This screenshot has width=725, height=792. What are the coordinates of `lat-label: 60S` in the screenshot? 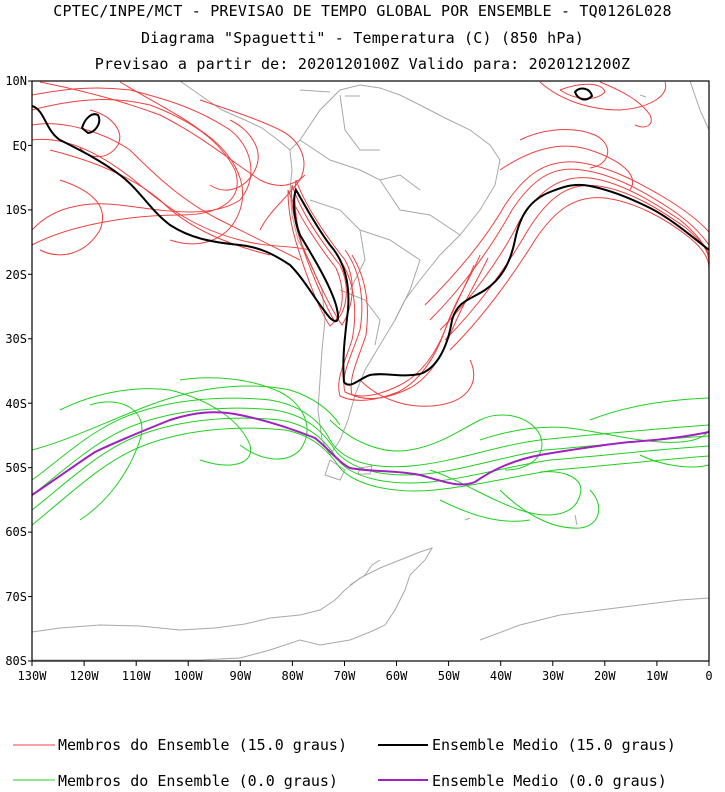 It's located at (16, 532).